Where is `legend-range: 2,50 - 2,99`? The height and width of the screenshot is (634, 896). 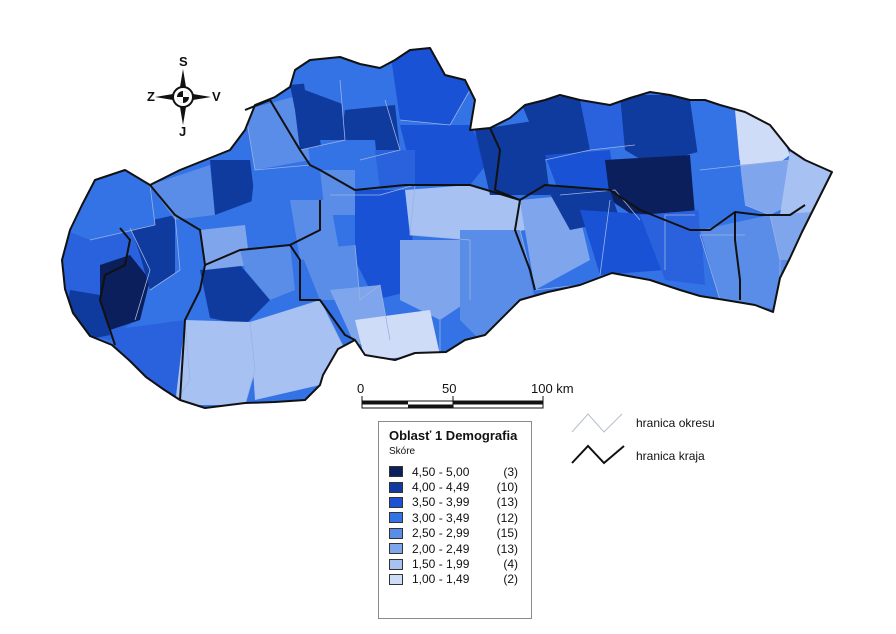 legend-range: 2,50 - 2,99 is located at coordinates (441, 533).